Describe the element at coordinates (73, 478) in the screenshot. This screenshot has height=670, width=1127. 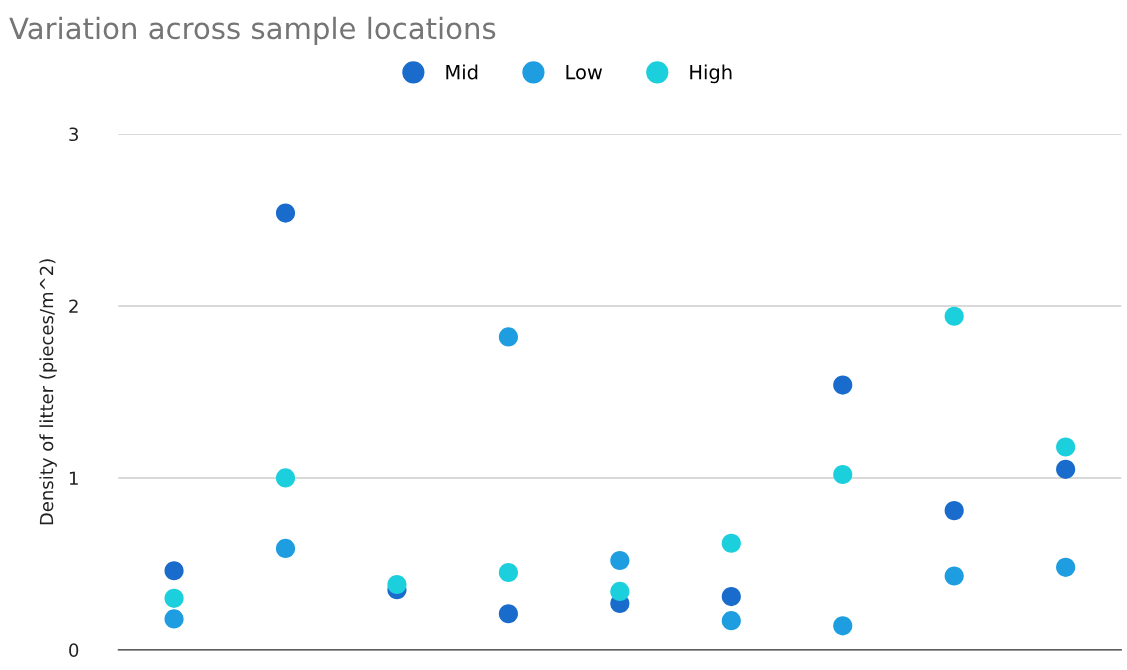
I see `y-tick-label: 1` at that location.